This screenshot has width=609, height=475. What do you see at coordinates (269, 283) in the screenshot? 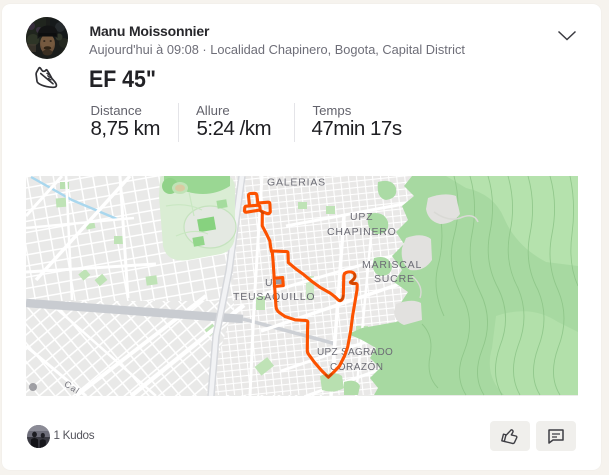
I see `svg-text: U` at bounding box center [269, 283].